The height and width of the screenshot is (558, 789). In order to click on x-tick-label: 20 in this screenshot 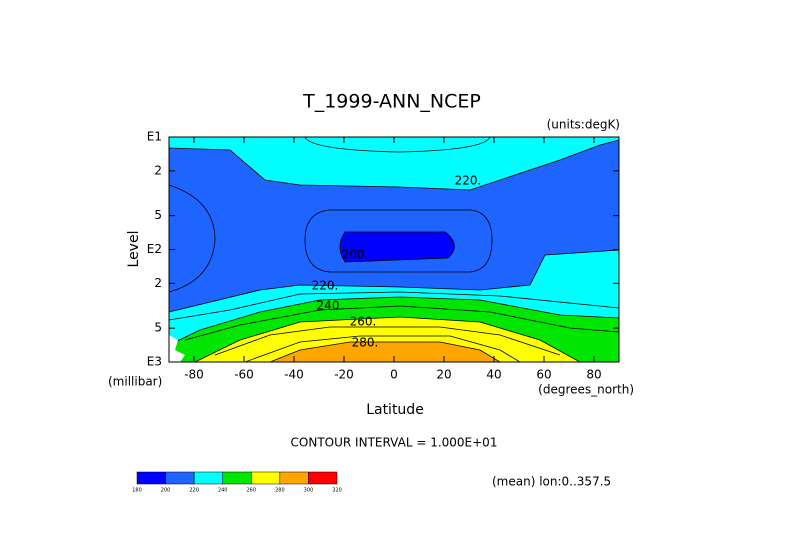, I will do `click(443, 375)`.